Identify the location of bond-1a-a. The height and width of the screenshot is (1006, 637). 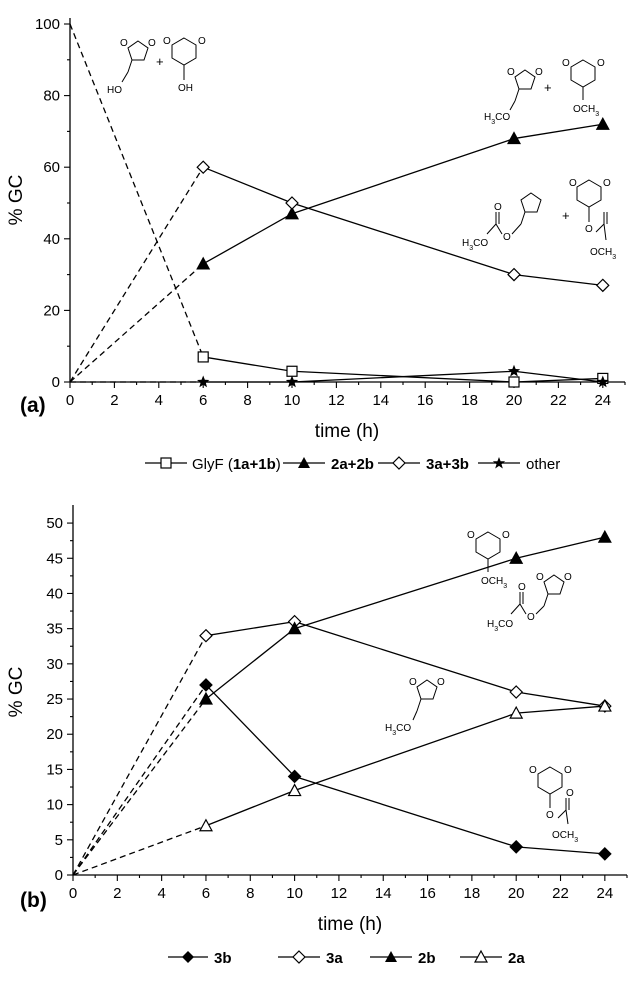
(130, 66).